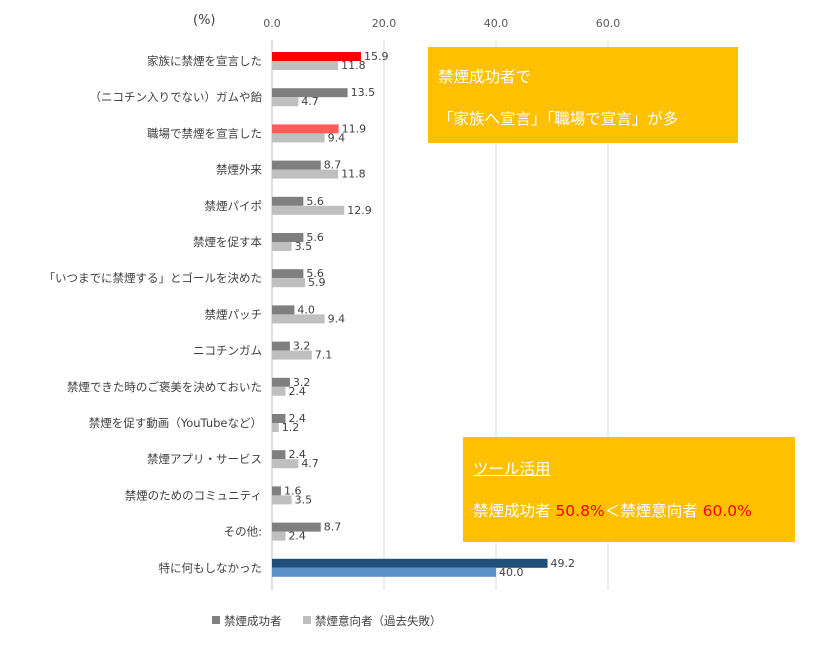 The width and height of the screenshot is (838, 653). What do you see at coordinates (376, 56) in the screenshot?
I see `data-label: 15.9` at bounding box center [376, 56].